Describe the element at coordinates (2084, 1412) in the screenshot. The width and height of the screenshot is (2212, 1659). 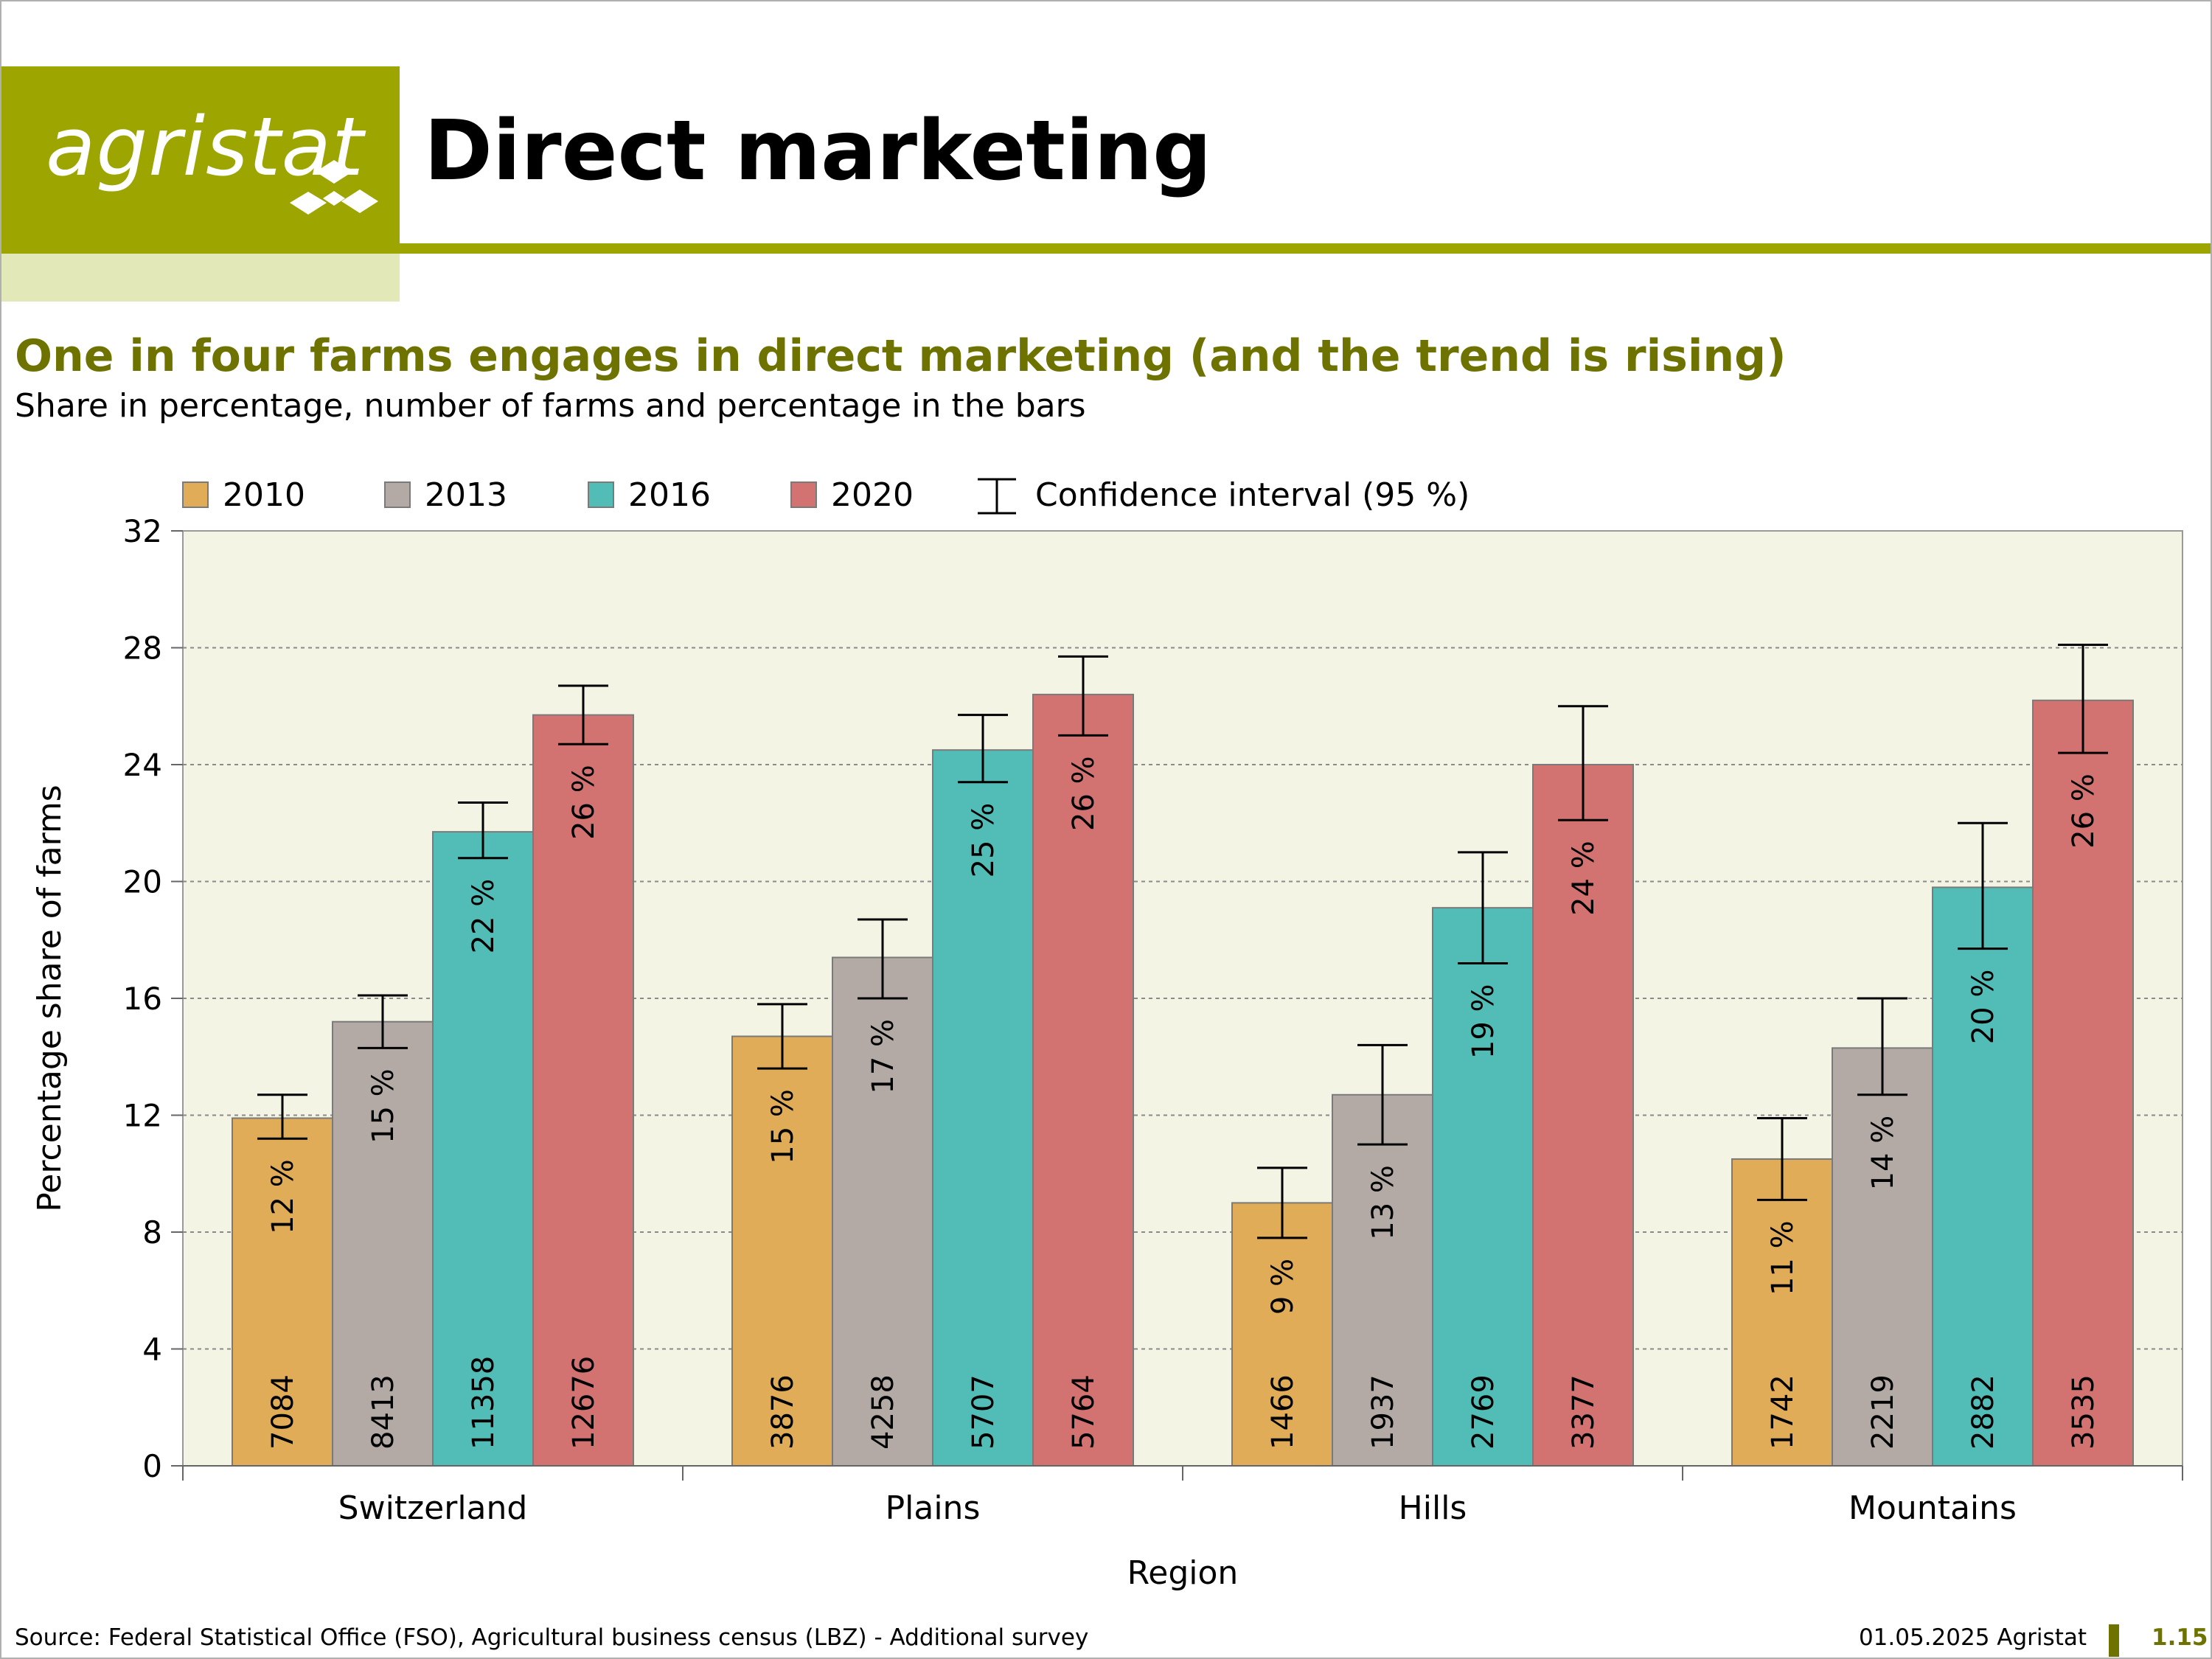
I see `count-label: 3535` at that location.